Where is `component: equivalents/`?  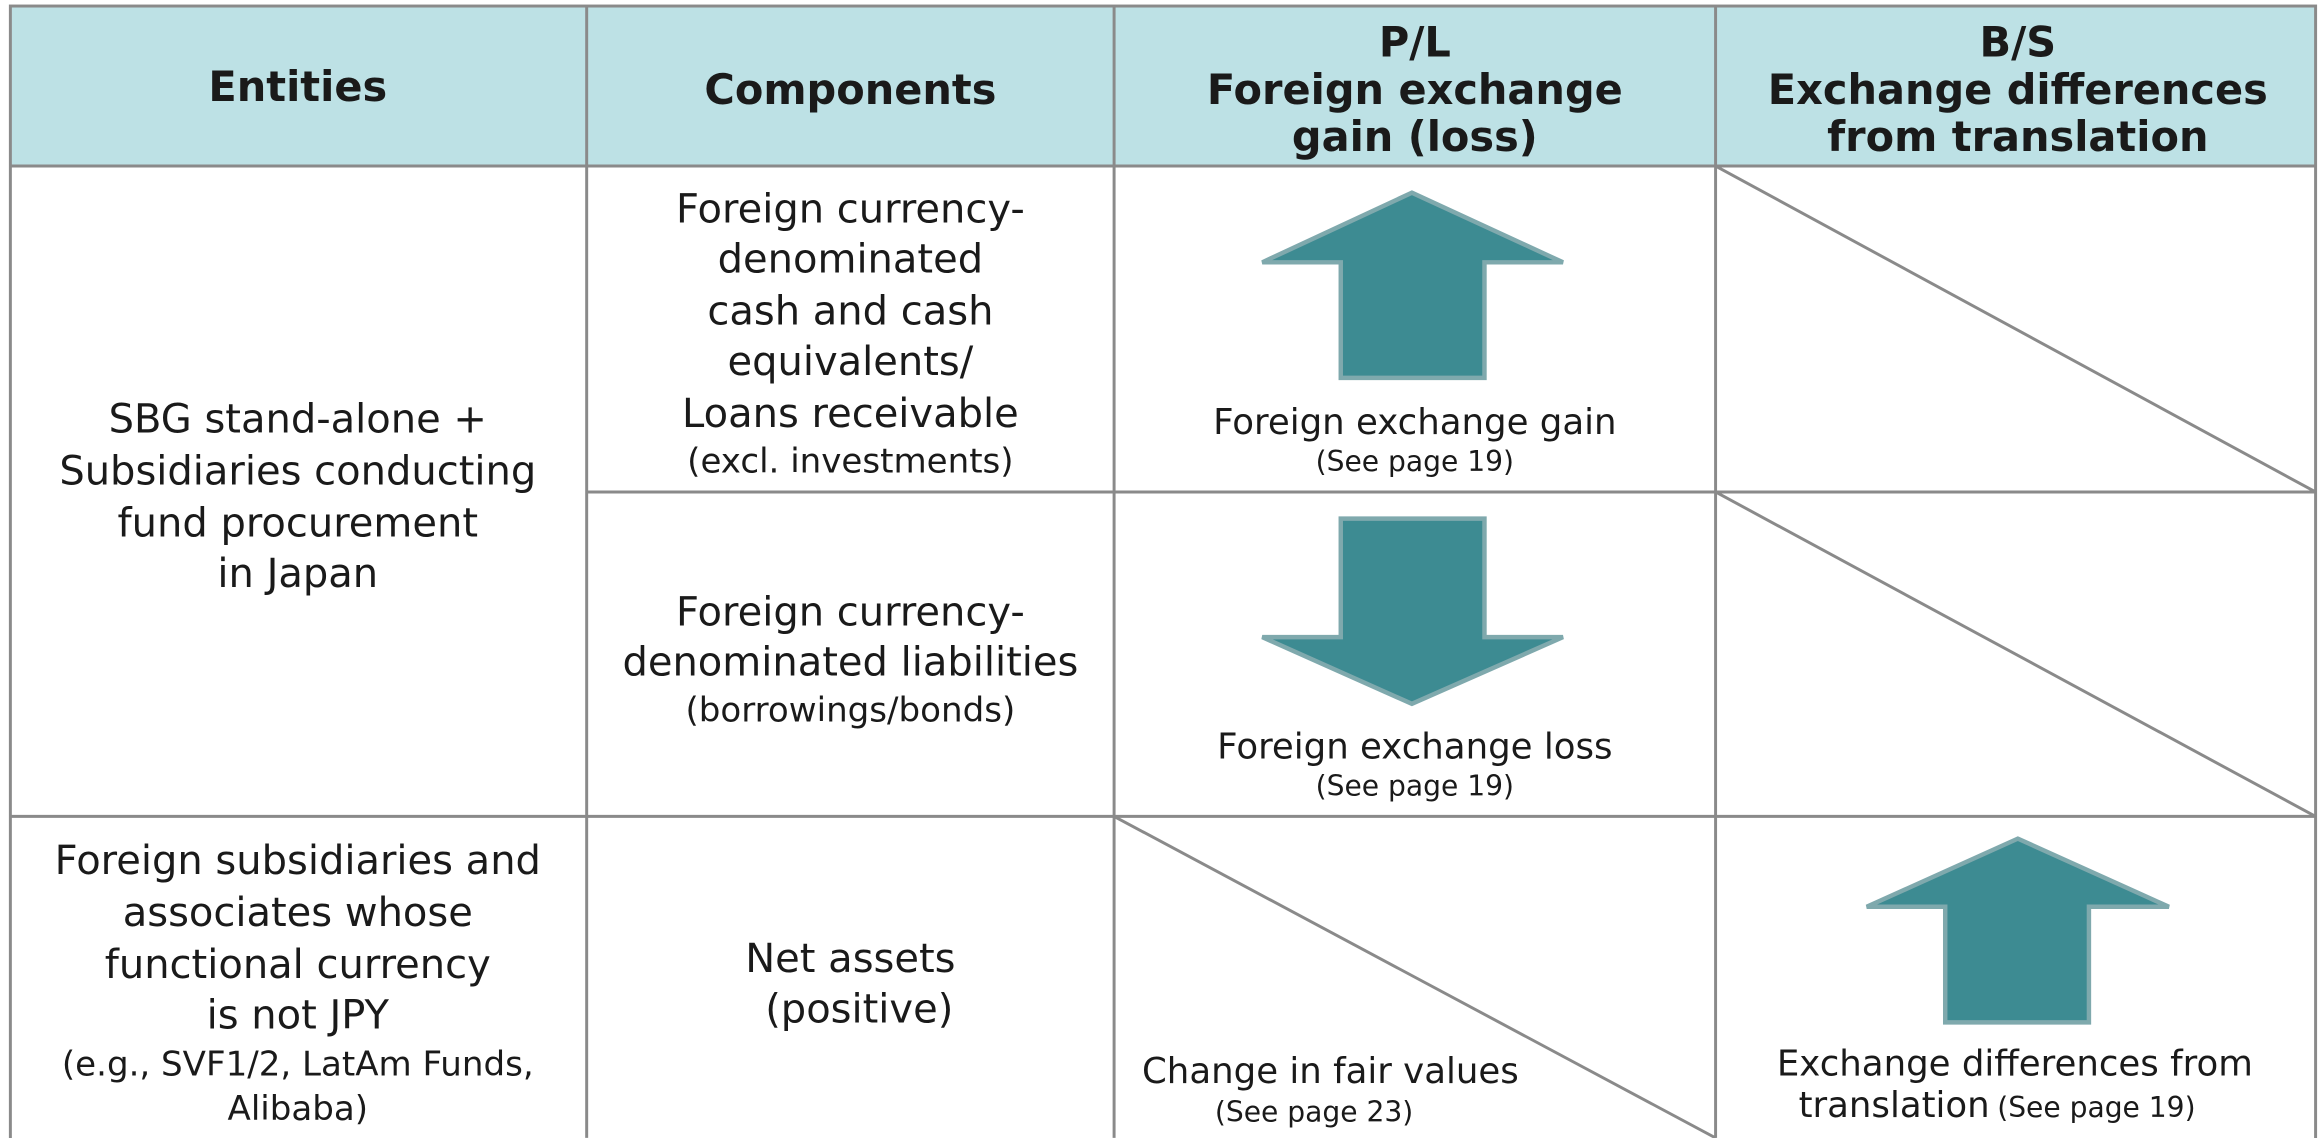
component: equivalents/ is located at coordinates (851, 362).